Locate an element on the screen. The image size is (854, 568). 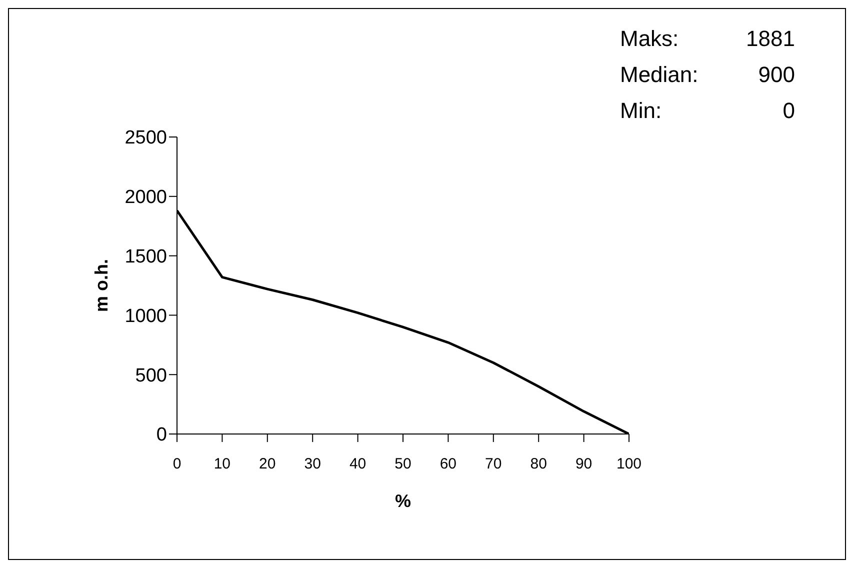
text: Median: 900 is located at coordinates (707, 74).